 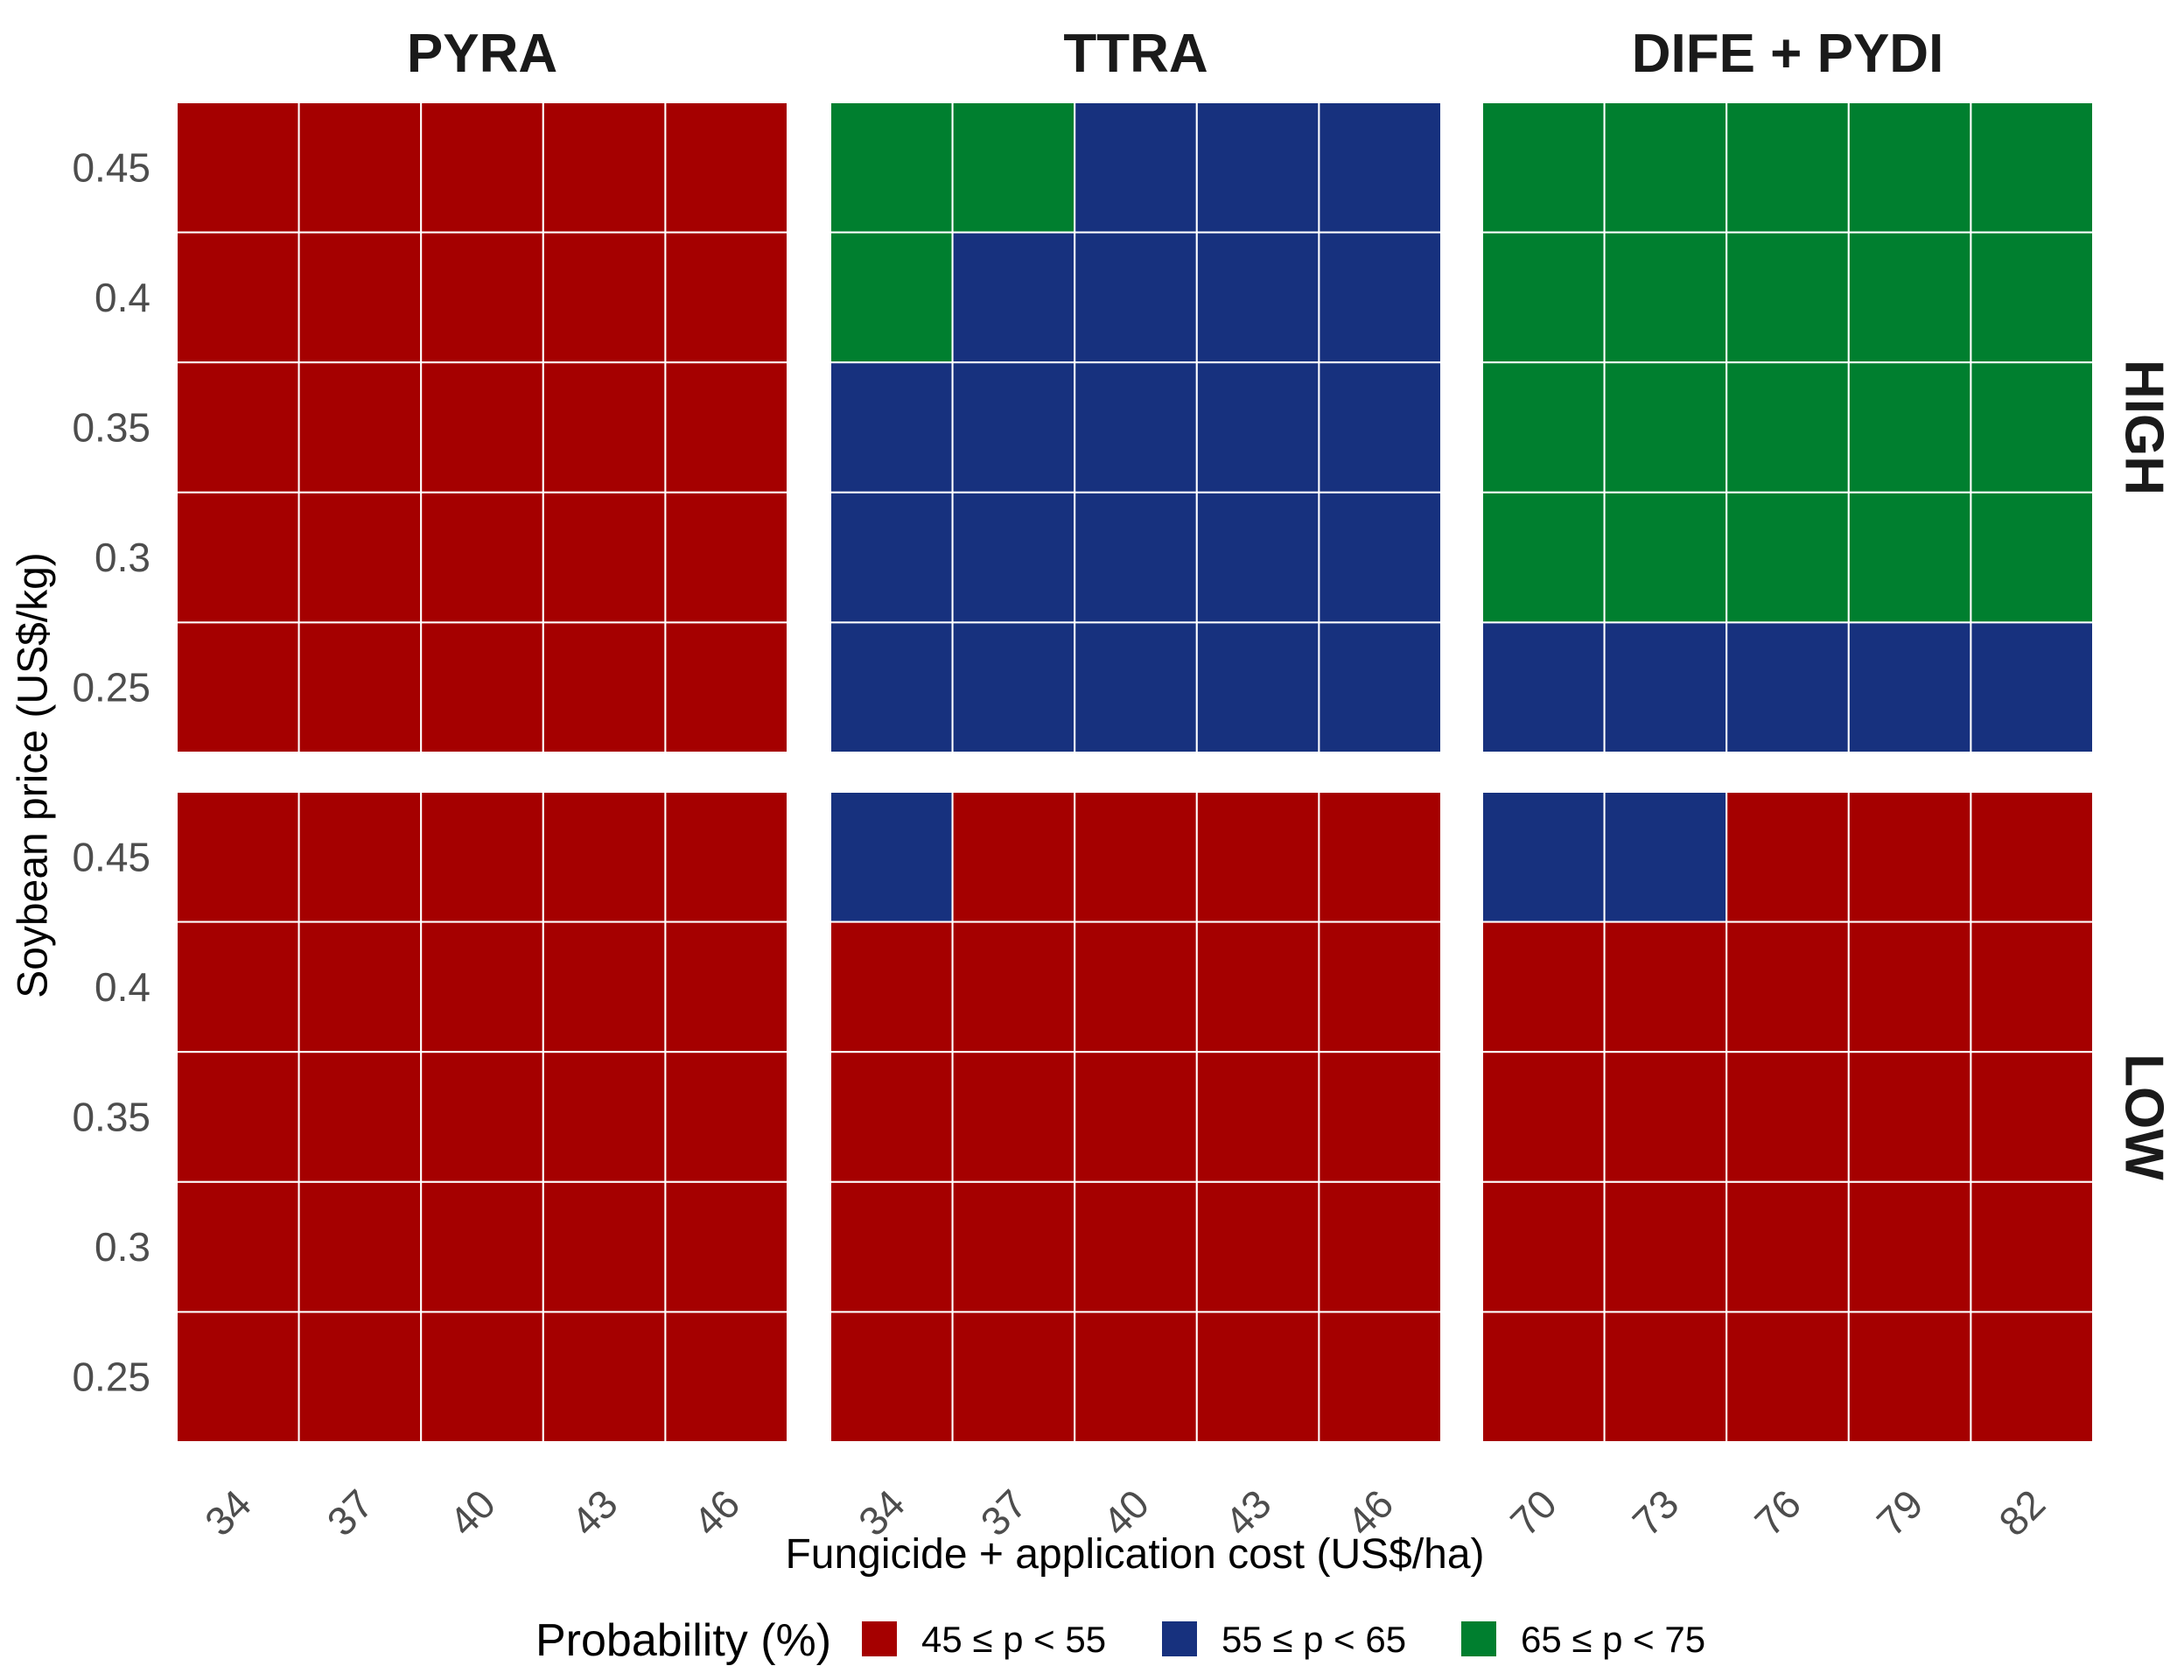 I want to click on x-tick-label: 79, so click(x=1900, y=1512).